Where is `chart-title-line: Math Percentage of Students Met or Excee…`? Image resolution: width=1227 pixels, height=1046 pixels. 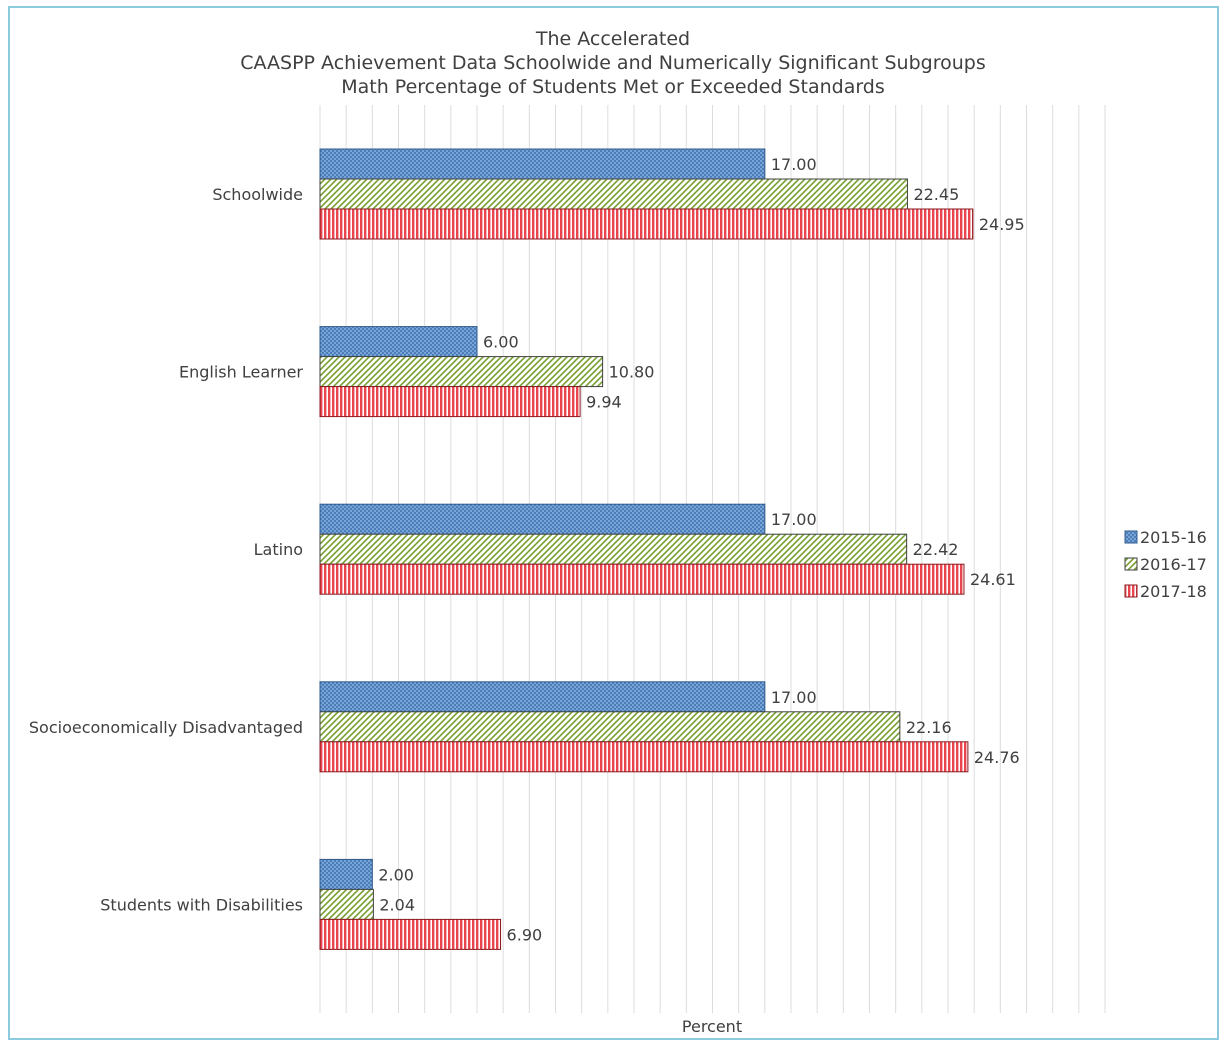 chart-title-line: Math Percentage of Students Met or Excee… is located at coordinates (613, 87).